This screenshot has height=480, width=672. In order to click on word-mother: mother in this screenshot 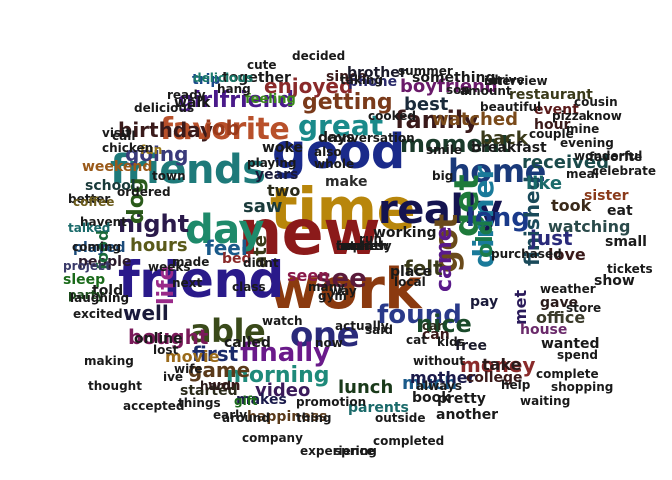, I will do `click(443, 377)`.